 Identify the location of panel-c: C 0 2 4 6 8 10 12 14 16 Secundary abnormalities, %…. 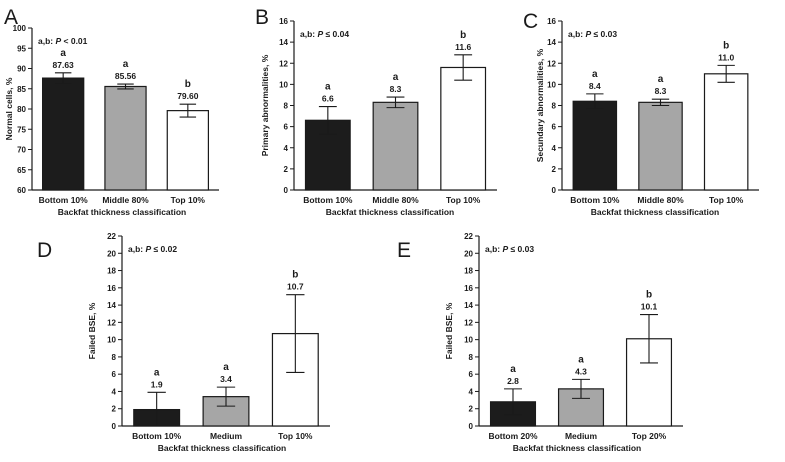
(641, 113).